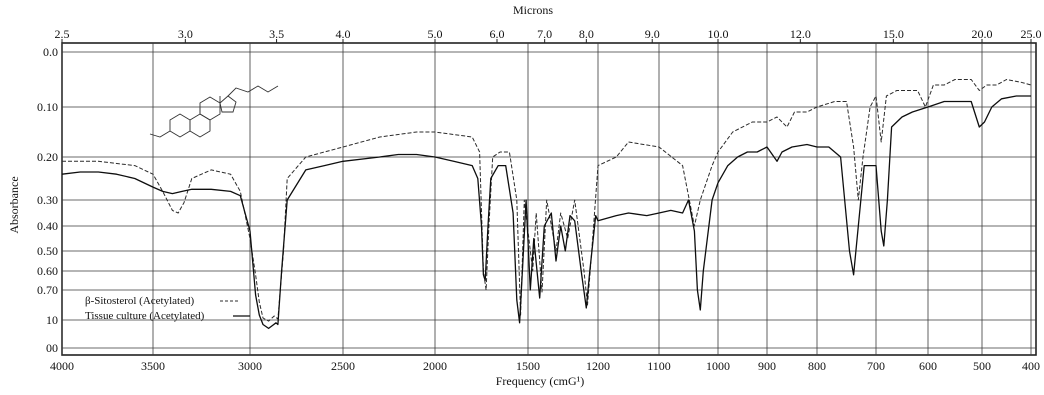  Describe the element at coordinates (767, 366) in the screenshot. I see `x-tick-label: 900` at that location.